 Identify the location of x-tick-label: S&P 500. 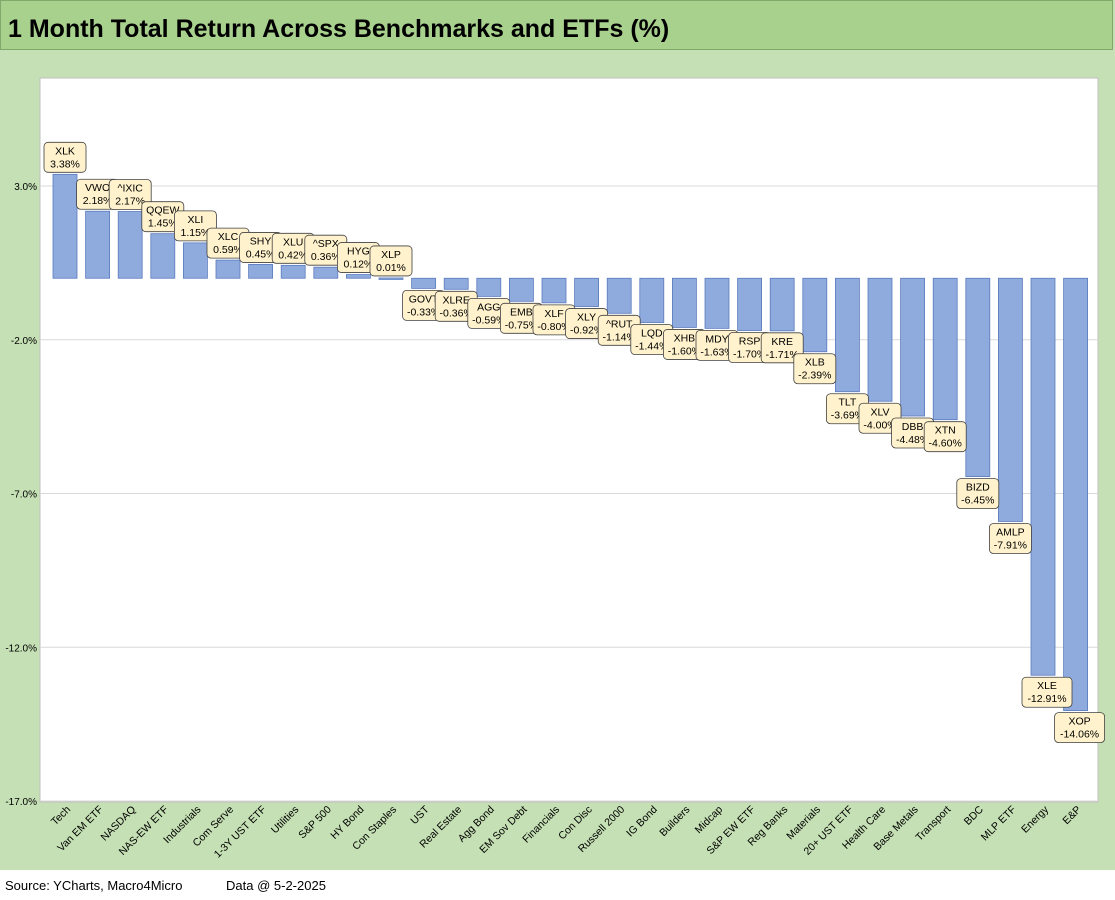
(315, 823).